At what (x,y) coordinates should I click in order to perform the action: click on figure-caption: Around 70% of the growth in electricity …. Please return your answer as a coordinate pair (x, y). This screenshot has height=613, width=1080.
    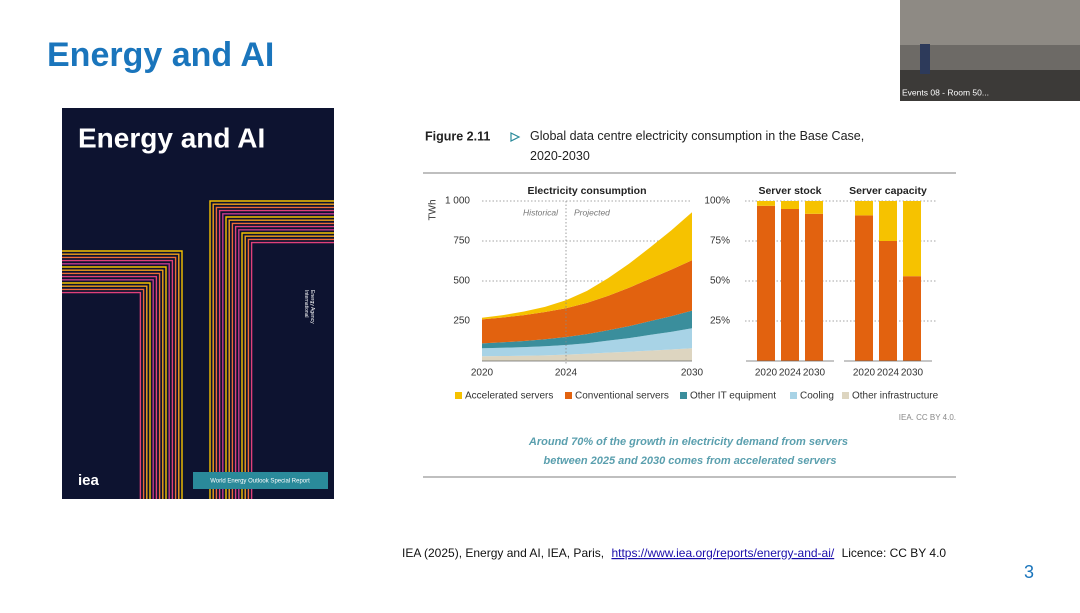
    Looking at the image, I should click on (689, 451).